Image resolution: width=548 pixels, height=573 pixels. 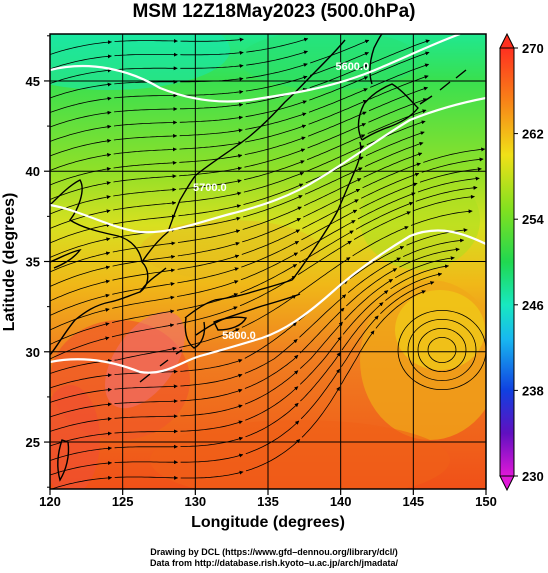 What do you see at coordinates (507, 262) in the screenshot?
I see `colorbar-scale` at bounding box center [507, 262].